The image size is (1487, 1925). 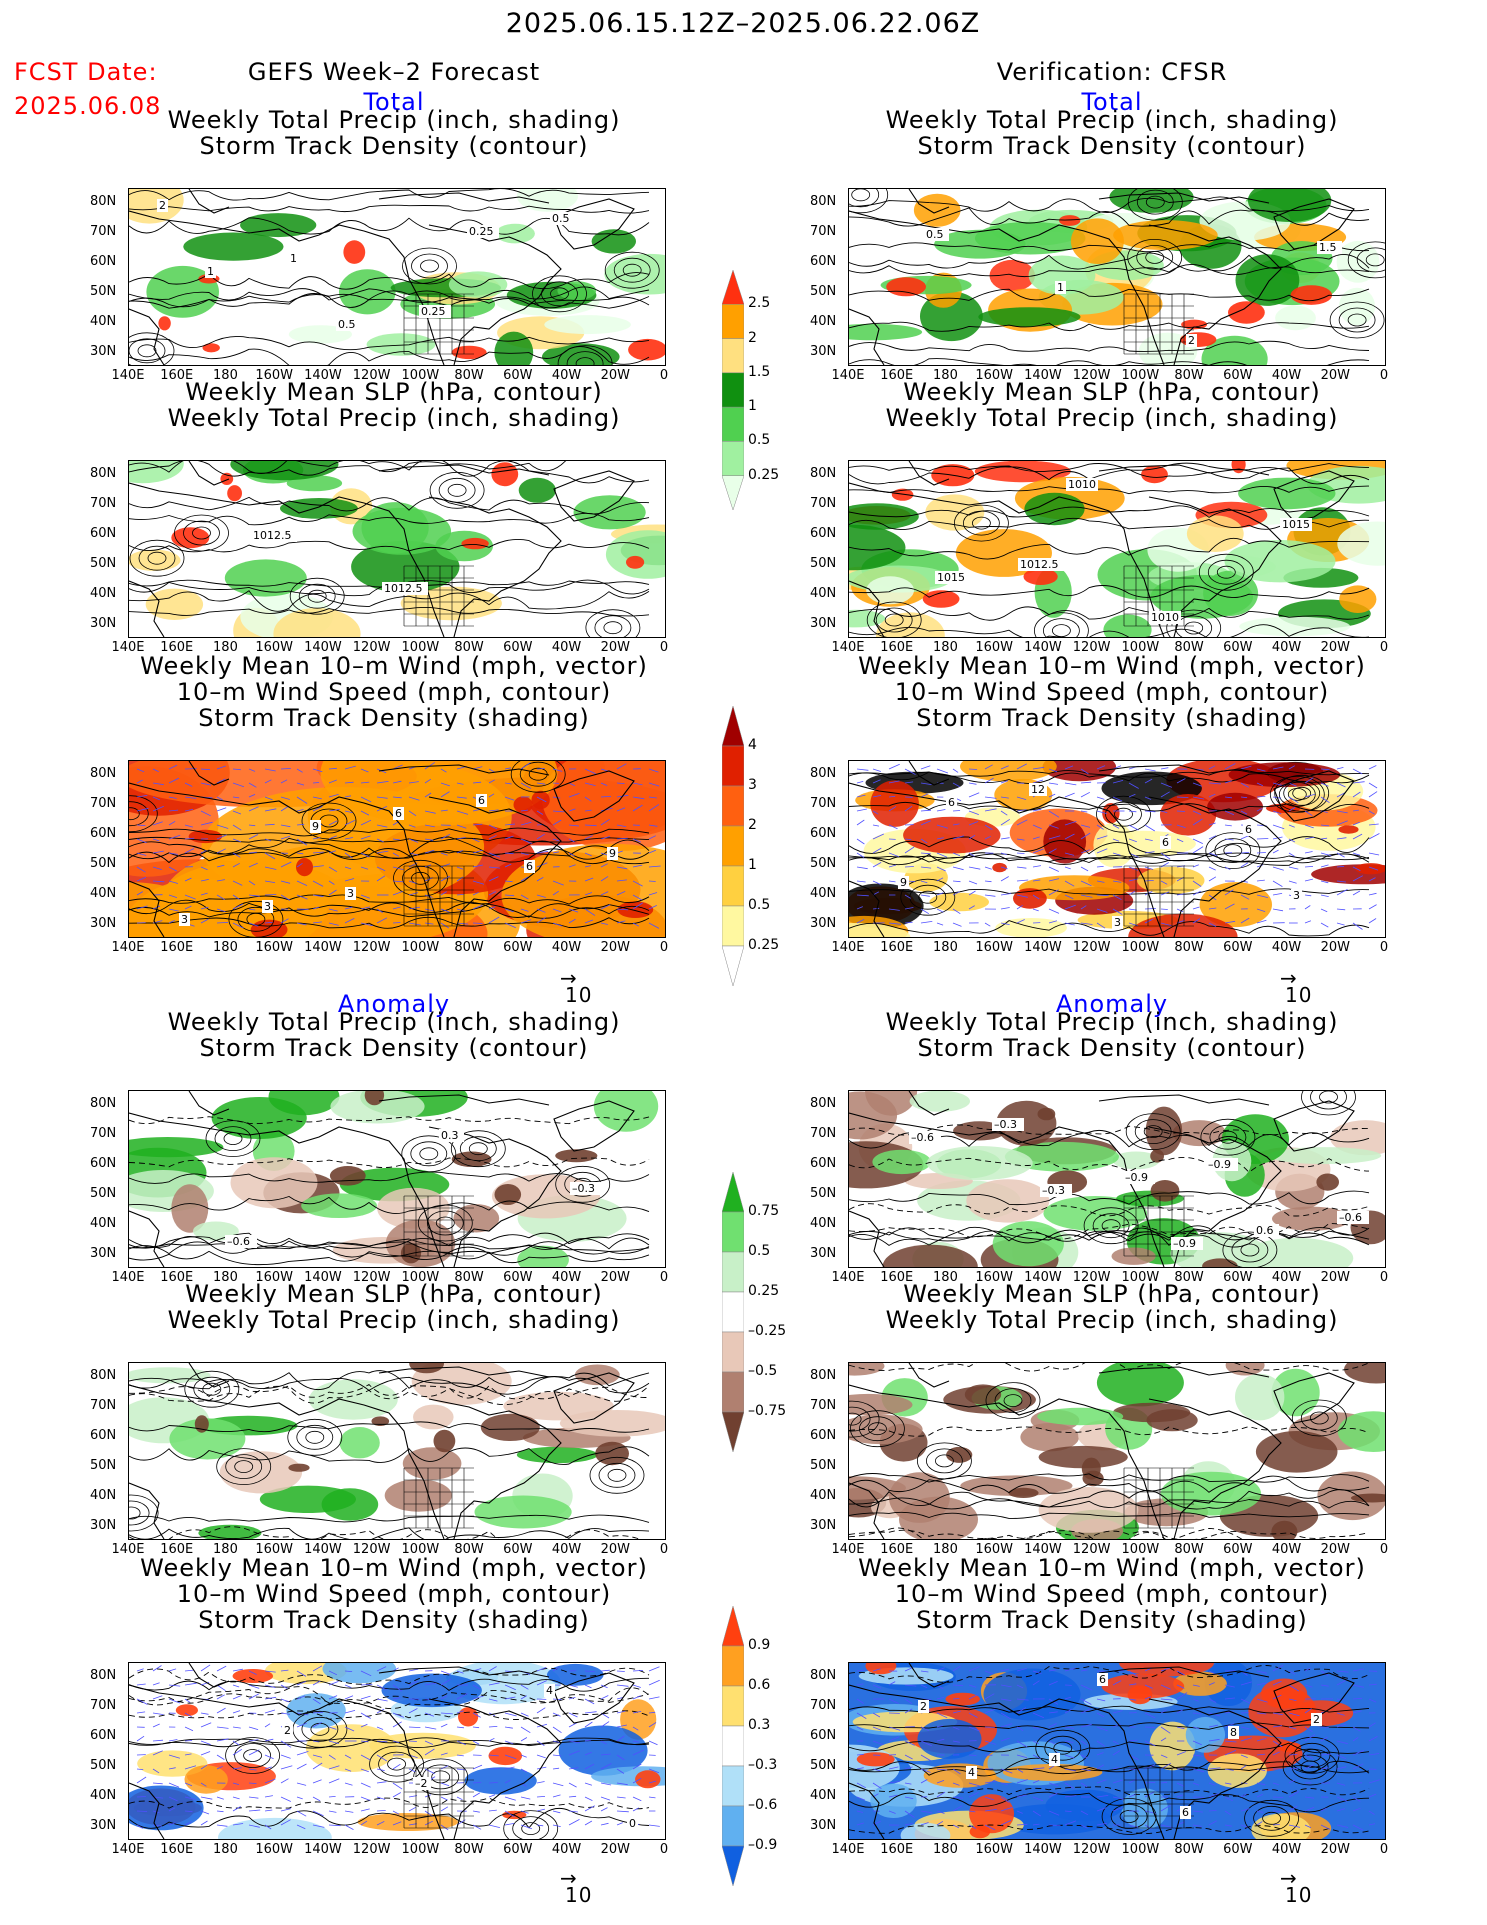 What do you see at coordinates (823, 1435) in the screenshot?
I see `p10-lat-tick-3: 60N` at bounding box center [823, 1435].